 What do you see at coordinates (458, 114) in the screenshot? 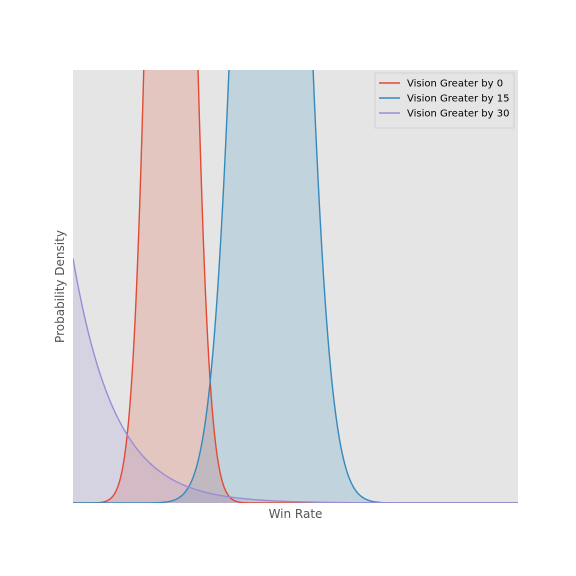
I see `legend-label-vision-greater-by-30: Vision Greater by 30` at bounding box center [458, 114].